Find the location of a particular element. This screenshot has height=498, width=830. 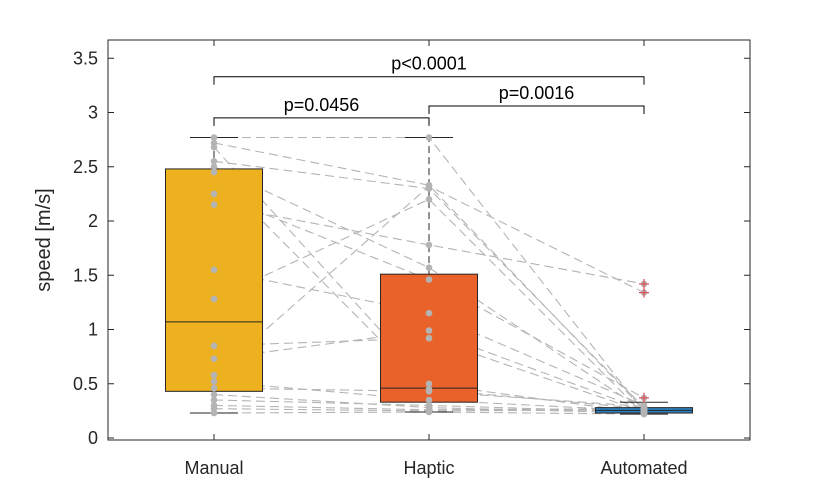

y-tick-label: 2.5 is located at coordinates (85, 167).